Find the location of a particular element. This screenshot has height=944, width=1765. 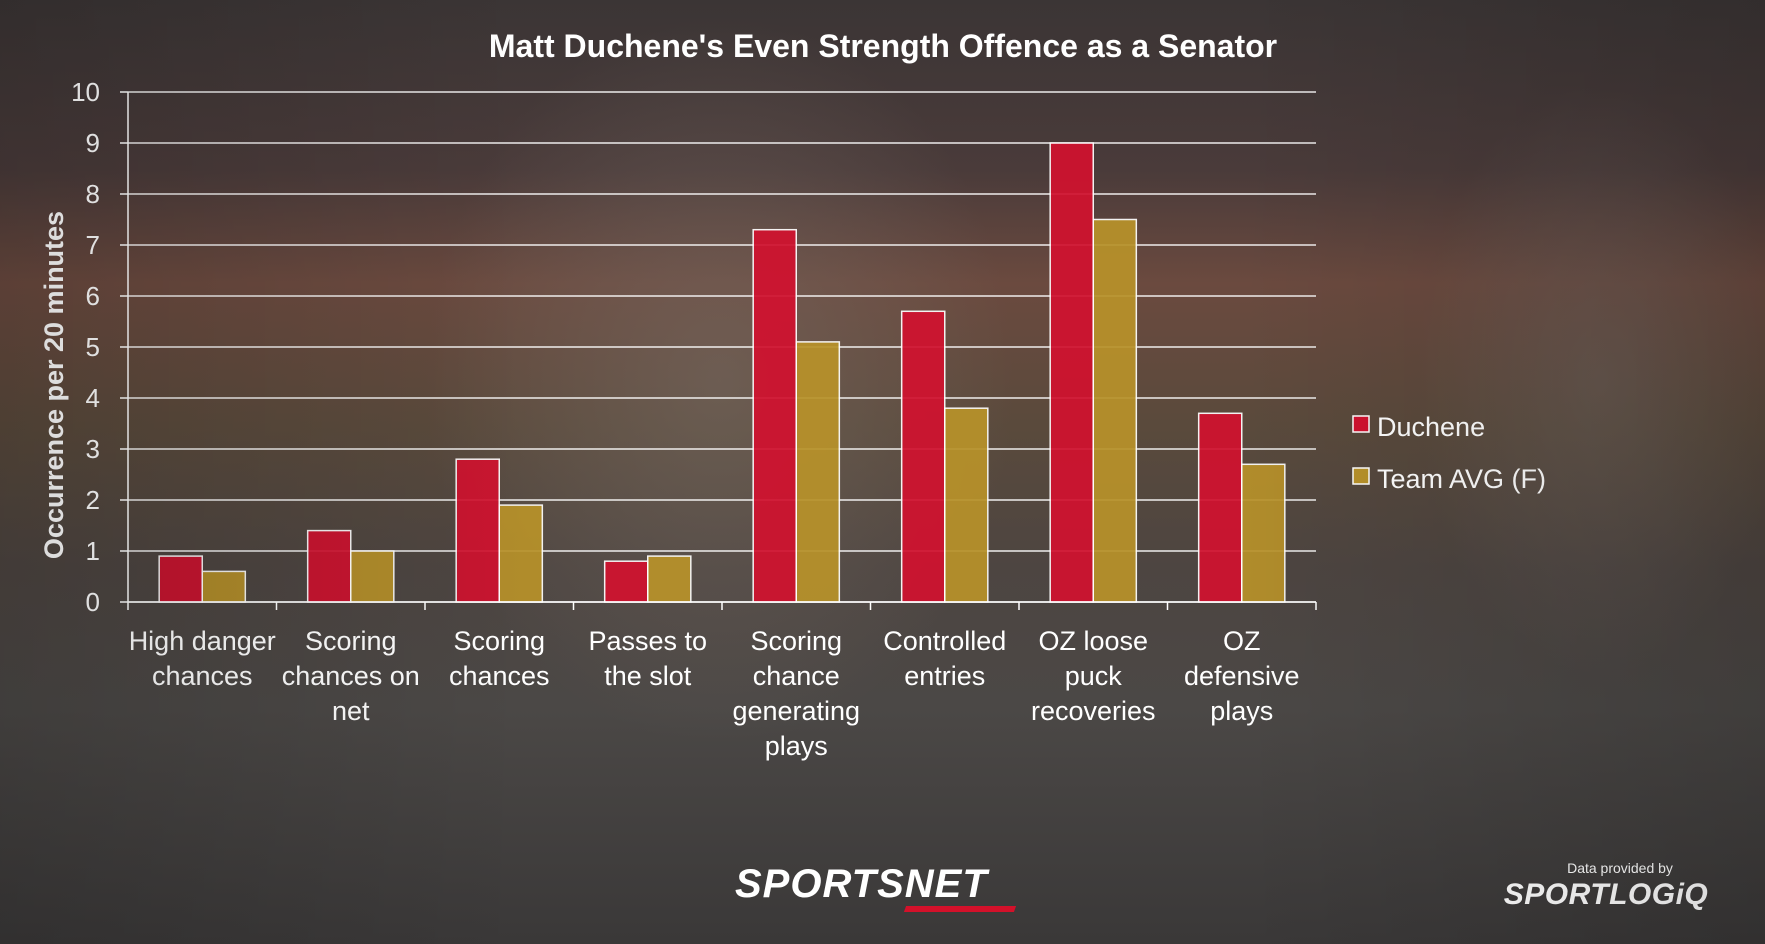

category-label-line: High danger is located at coordinates (202, 641).